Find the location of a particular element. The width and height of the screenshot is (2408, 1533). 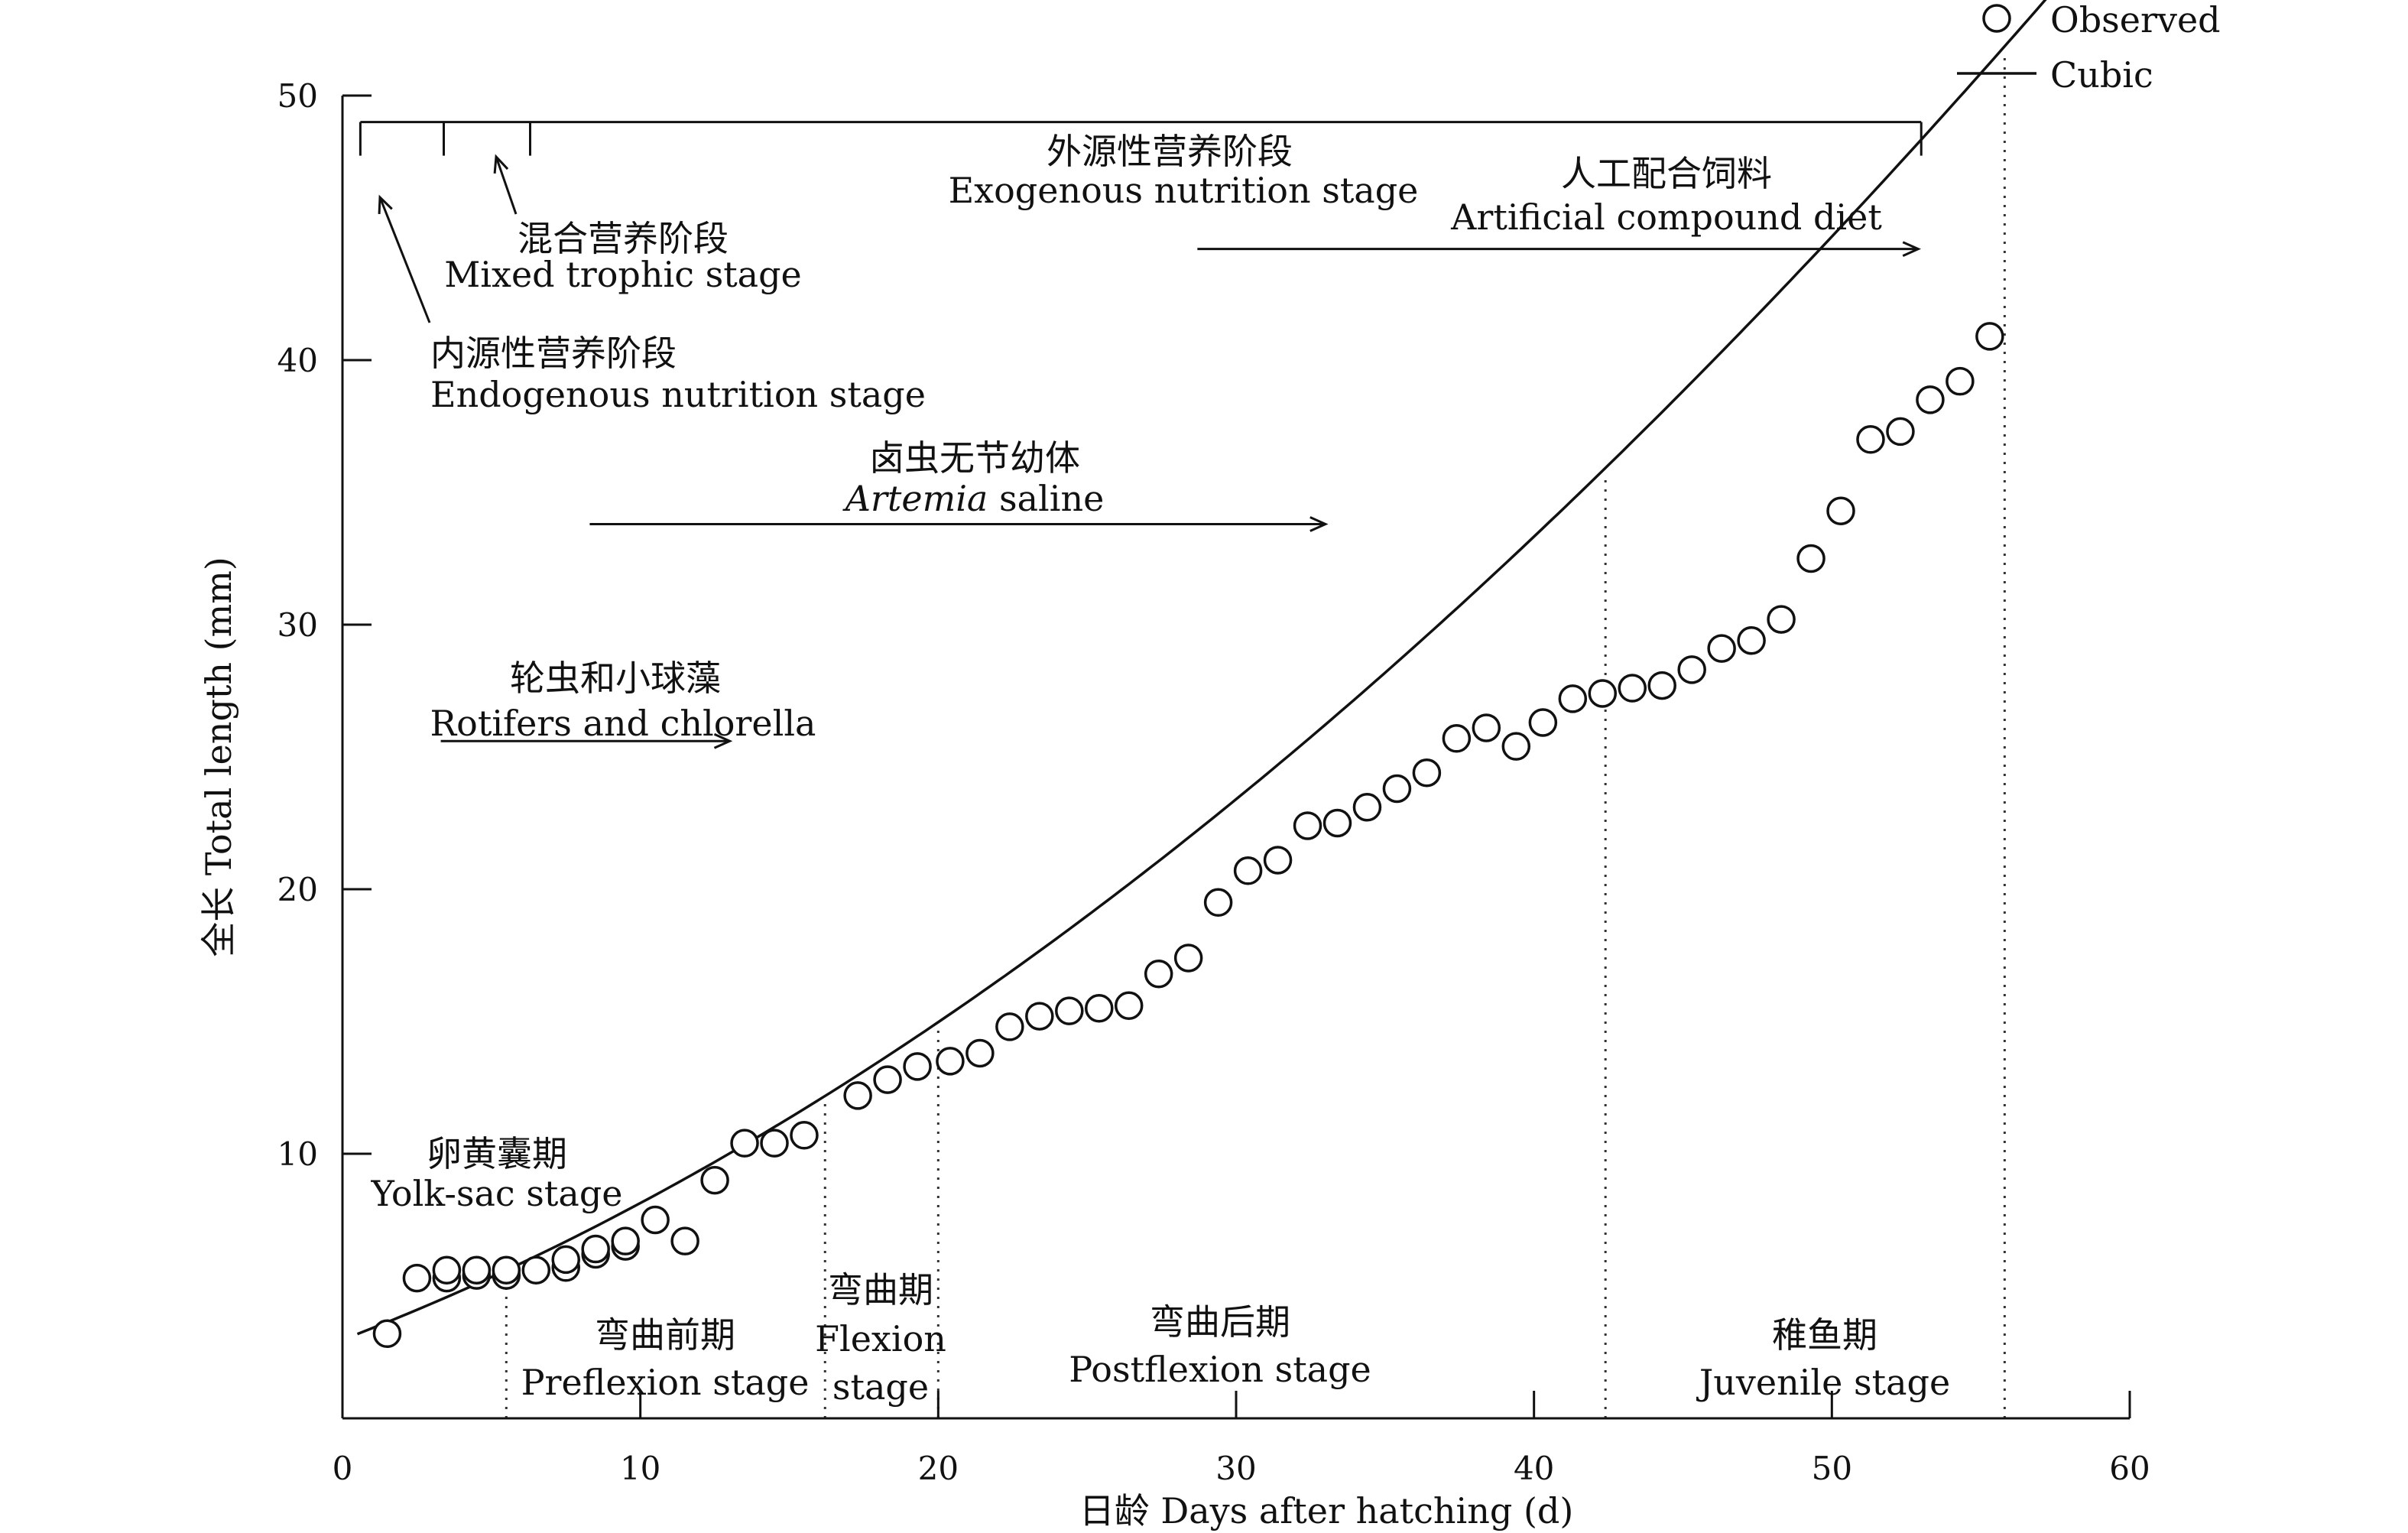

diet-artemia-en-italic: Artemia is located at coordinates (915, 499).